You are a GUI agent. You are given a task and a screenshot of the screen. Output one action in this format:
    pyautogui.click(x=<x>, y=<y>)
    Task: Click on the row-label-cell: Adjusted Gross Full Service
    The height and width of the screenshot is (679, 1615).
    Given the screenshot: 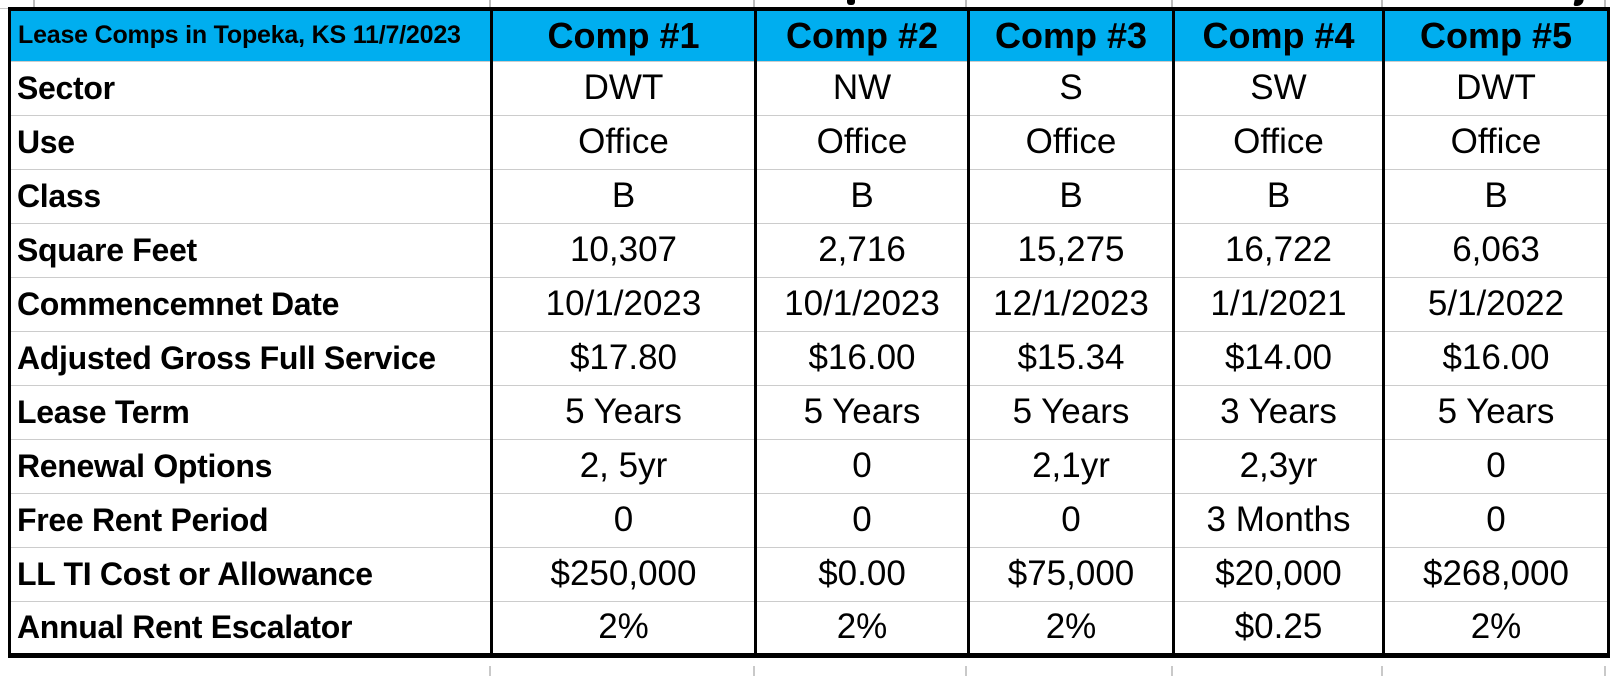 What is the action you would take?
    pyautogui.click(x=250, y=357)
    